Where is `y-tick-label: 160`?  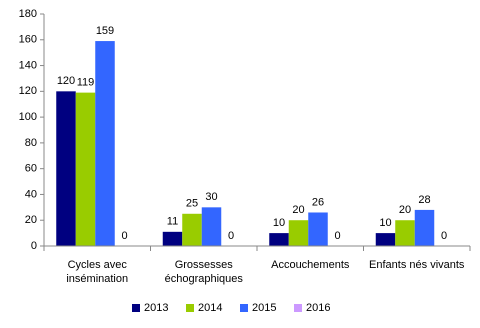 y-tick-label: 160 is located at coordinates (28, 40).